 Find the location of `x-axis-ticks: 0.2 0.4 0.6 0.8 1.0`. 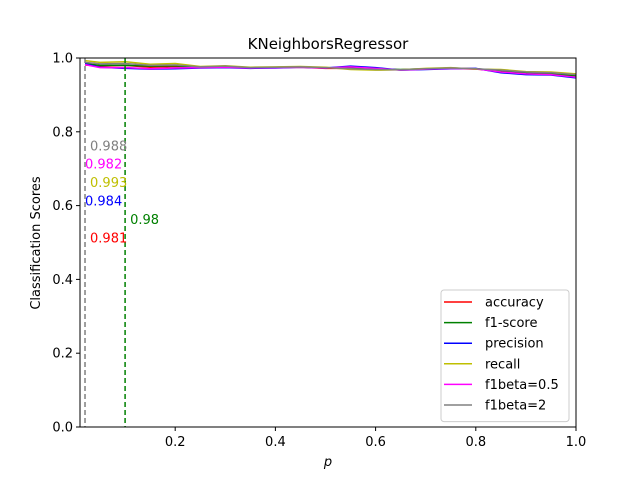

x-axis-ticks: 0.2 0.4 0.6 0.8 1.0 is located at coordinates (375, 438).